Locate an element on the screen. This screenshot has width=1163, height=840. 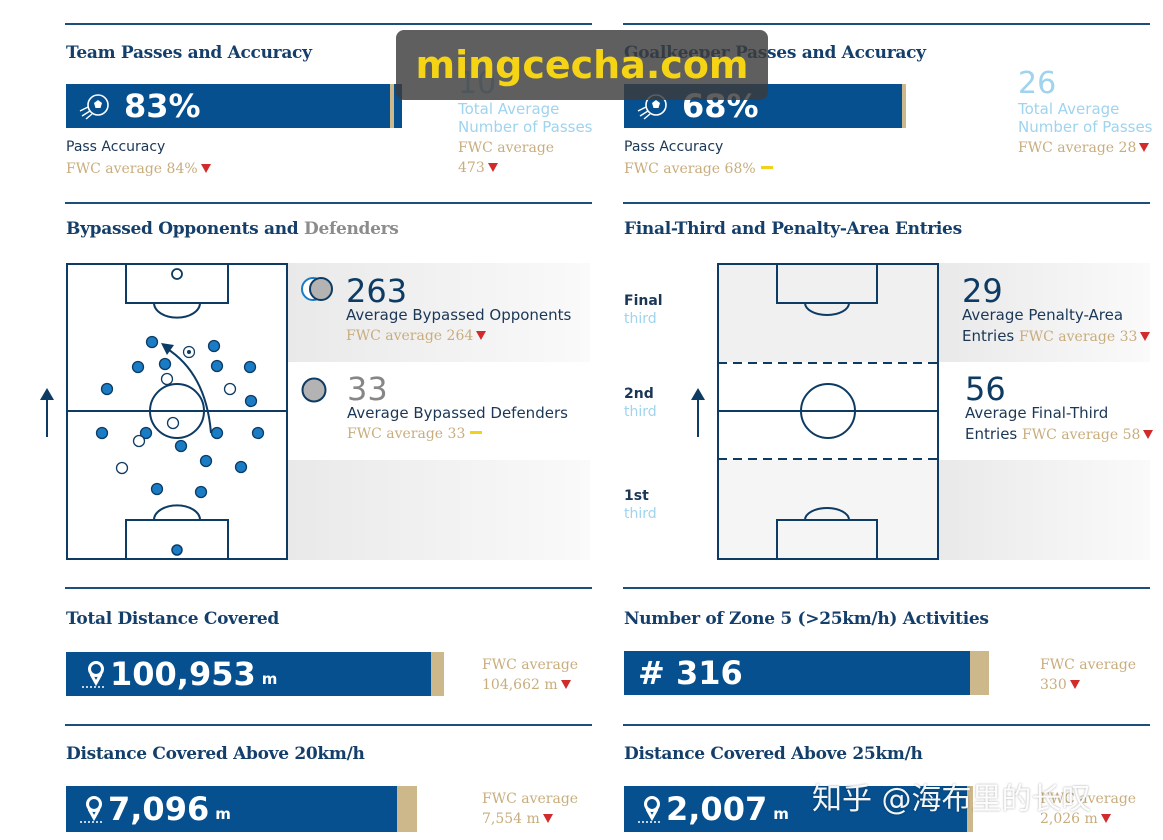
penalty-entries-fwc: FWC average 33 is located at coordinates (1078, 337).